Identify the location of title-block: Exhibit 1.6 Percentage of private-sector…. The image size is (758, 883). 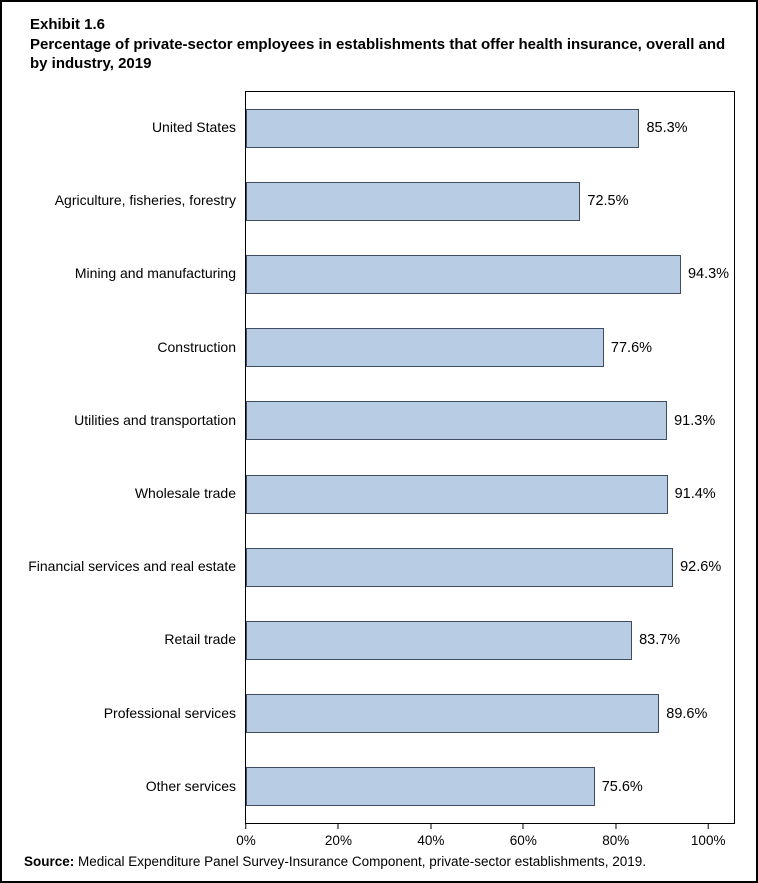
(379, 38).